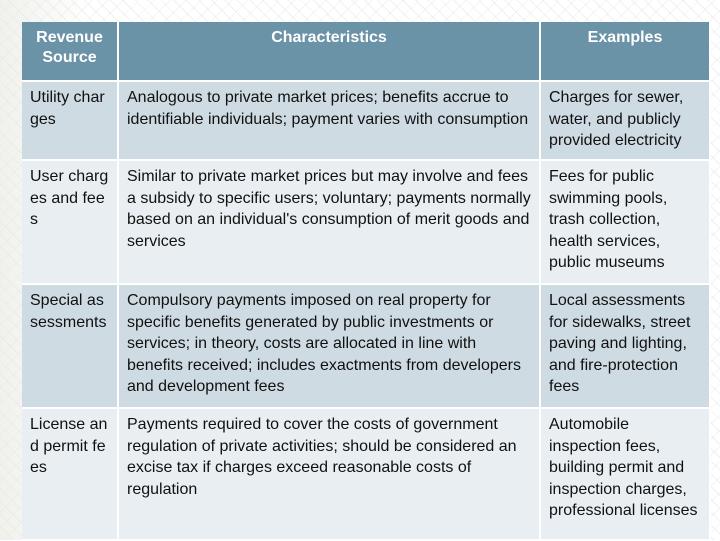 This screenshot has height=541, width=720. I want to click on cell-source: Utility charges, so click(70, 121).